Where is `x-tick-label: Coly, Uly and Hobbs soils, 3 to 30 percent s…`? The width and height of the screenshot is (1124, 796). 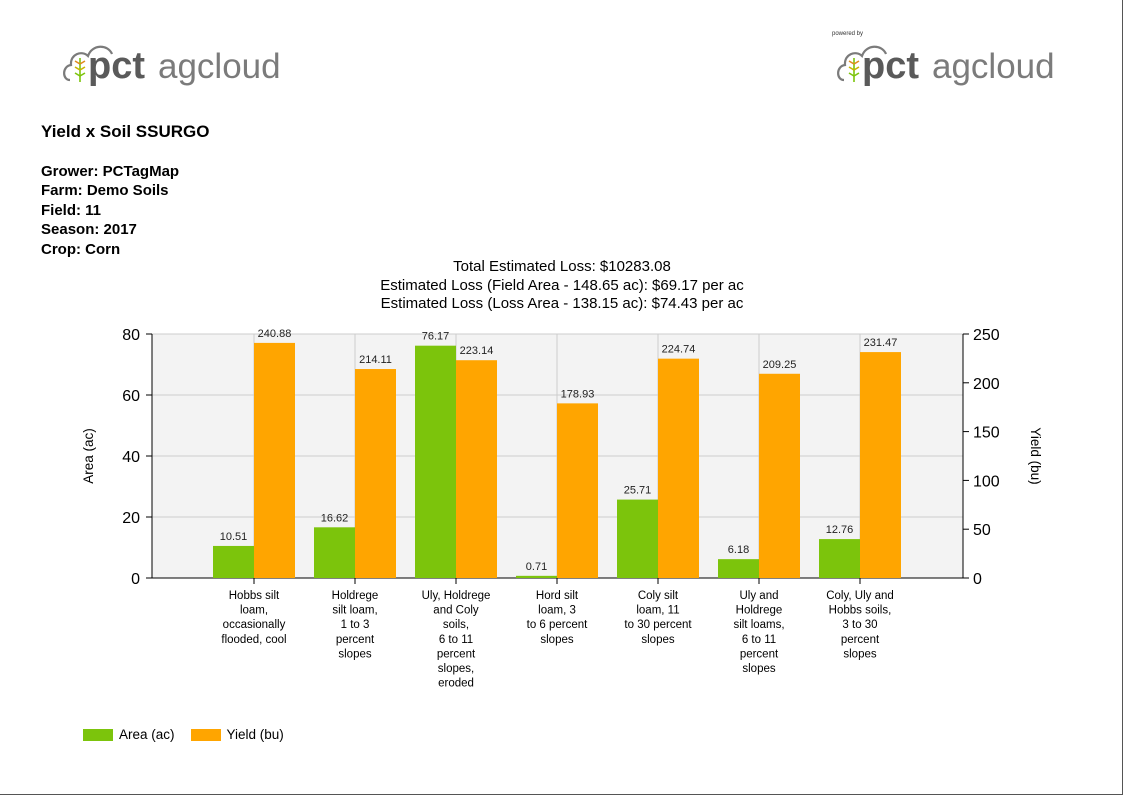 x-tick-label: Coly, Uly and Hobbs soils, 3 to 30 percent s… is located at coordinates (860, 625).